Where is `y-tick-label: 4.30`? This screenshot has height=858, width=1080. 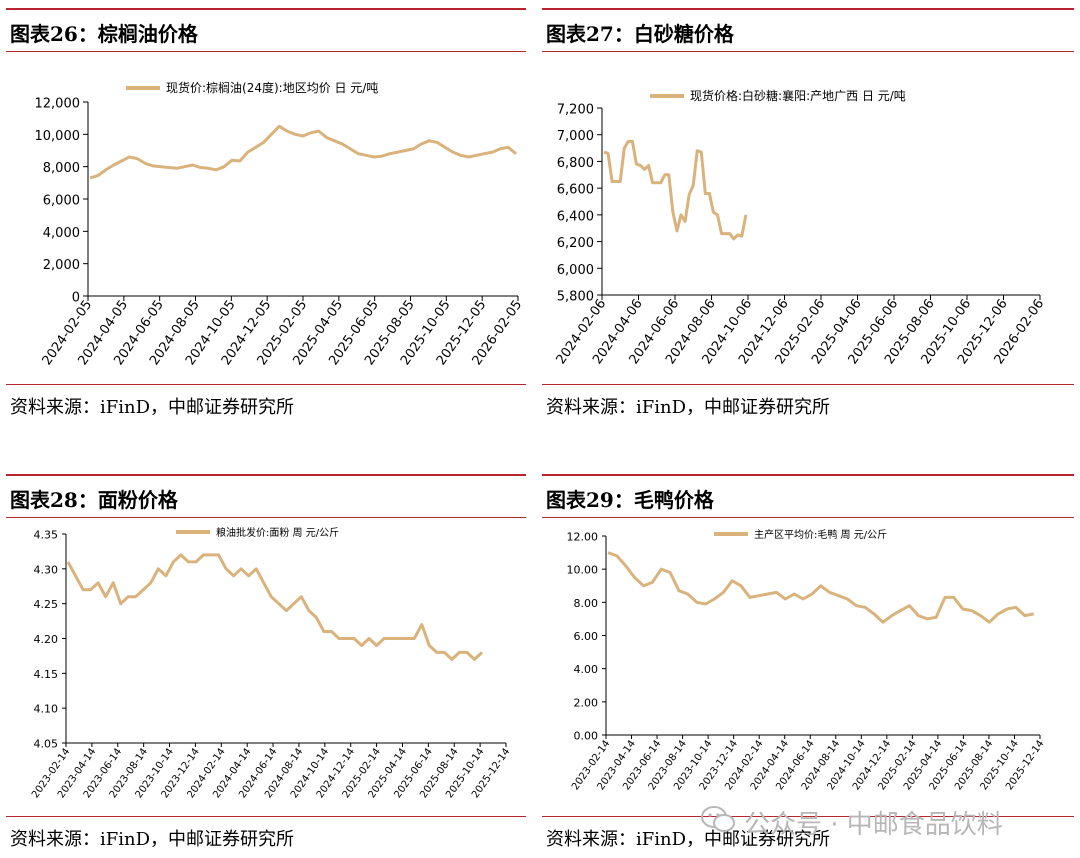
y-tick-label: 4.30 is located at coordinates (46, 569).